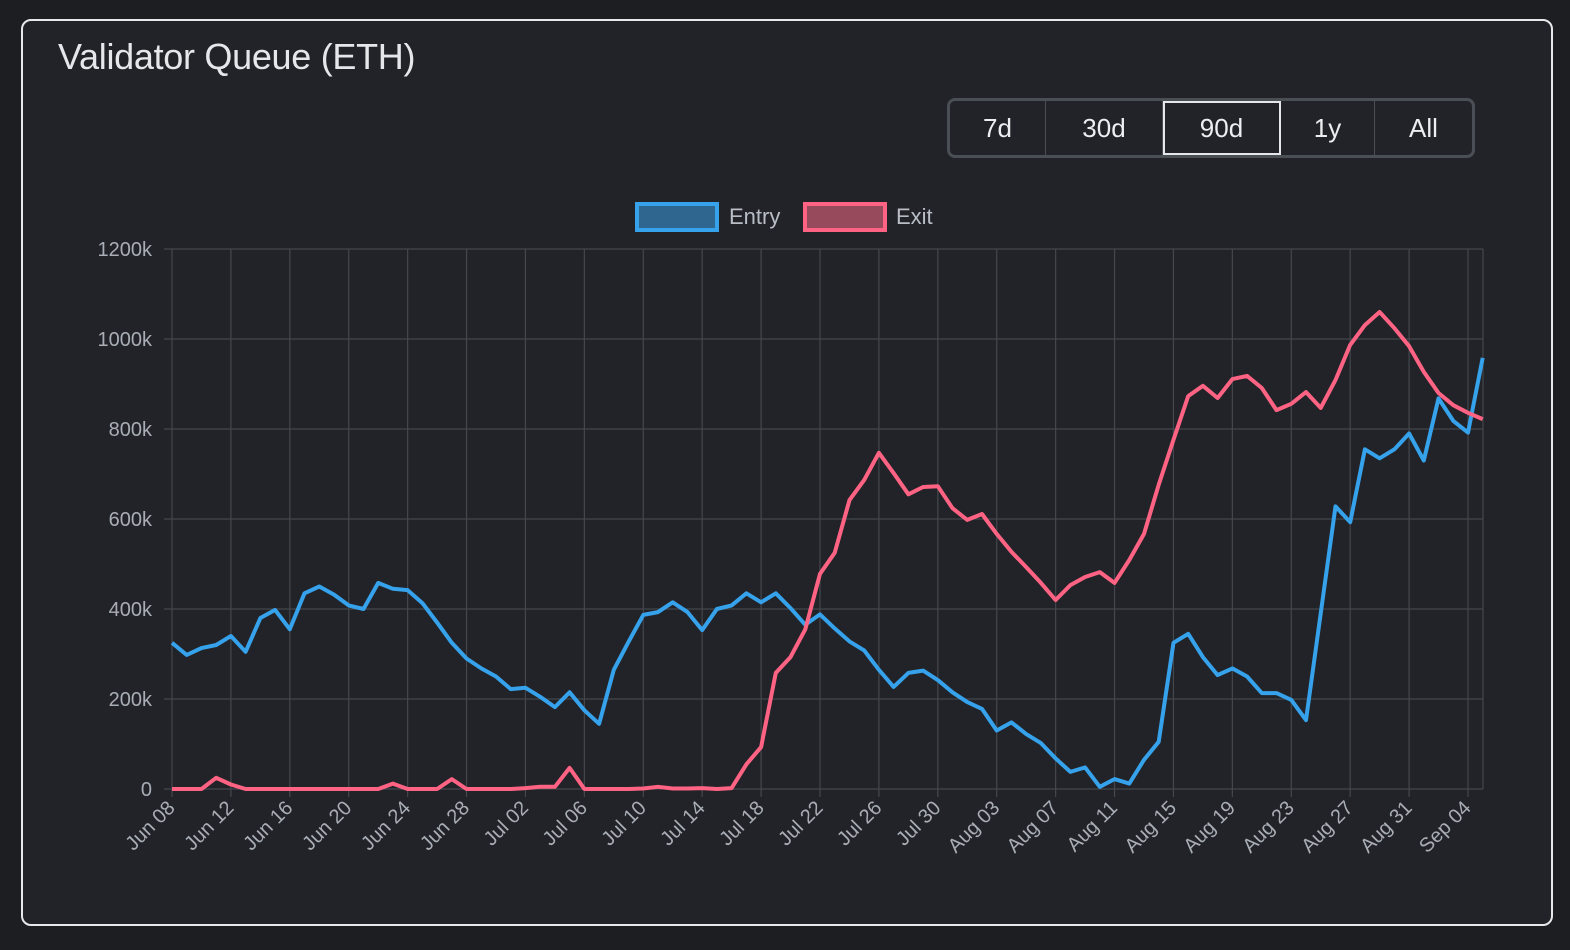 This screenshot has height=950, width=1570. What do you see at coordinates (146, 790) in the screenshot?
I see `y-tick-label: 0` at bounding box center [146, 790].